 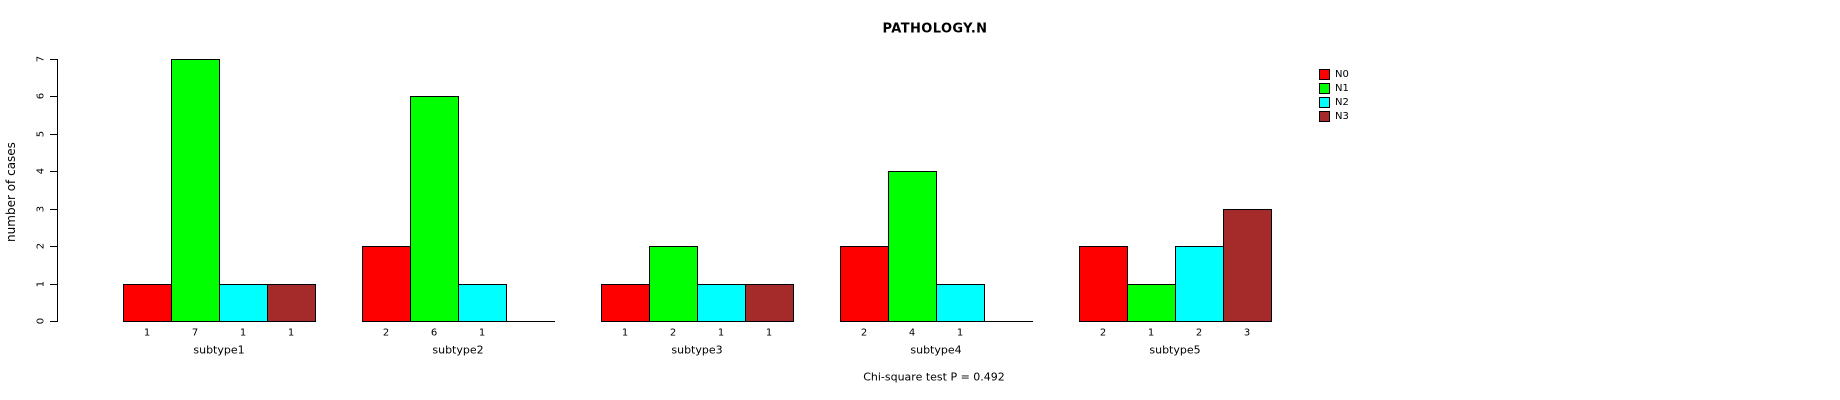 I want to click on bar-value-label: 6, so click(x=434, y=333).